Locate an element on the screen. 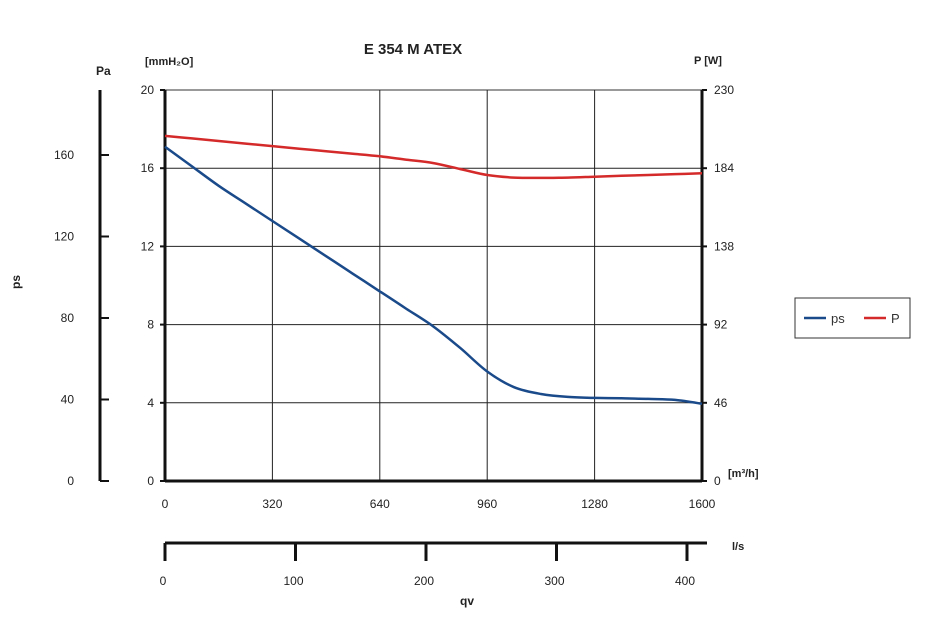  secondary-x-unit: l/s is located at coordinates (738, 547).